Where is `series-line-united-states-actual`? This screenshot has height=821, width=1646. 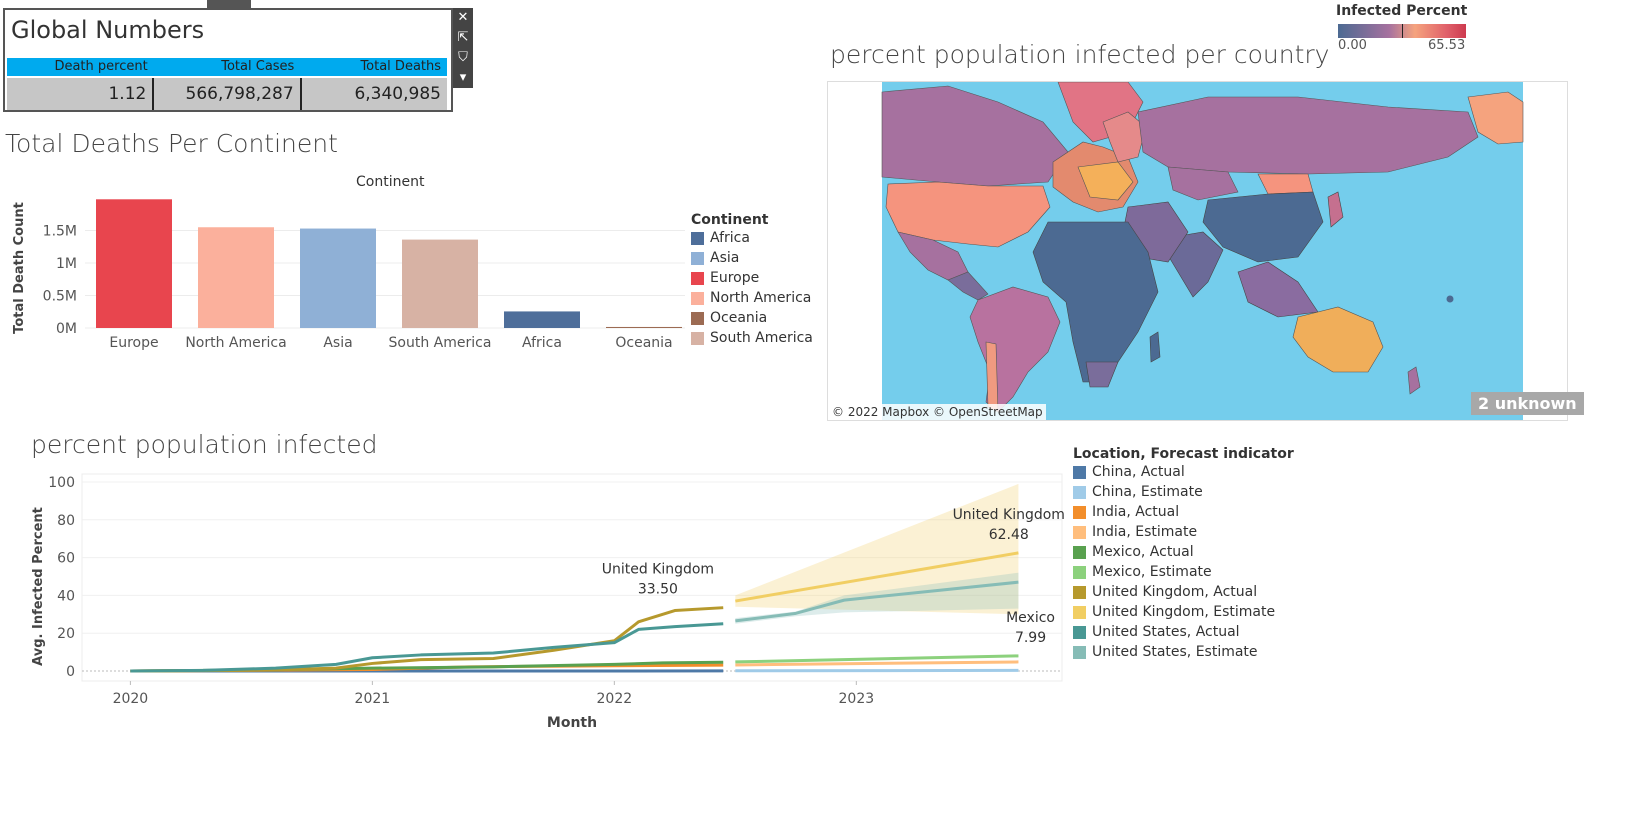
series-line-united-states-actual is located at coordinates (427, 647).